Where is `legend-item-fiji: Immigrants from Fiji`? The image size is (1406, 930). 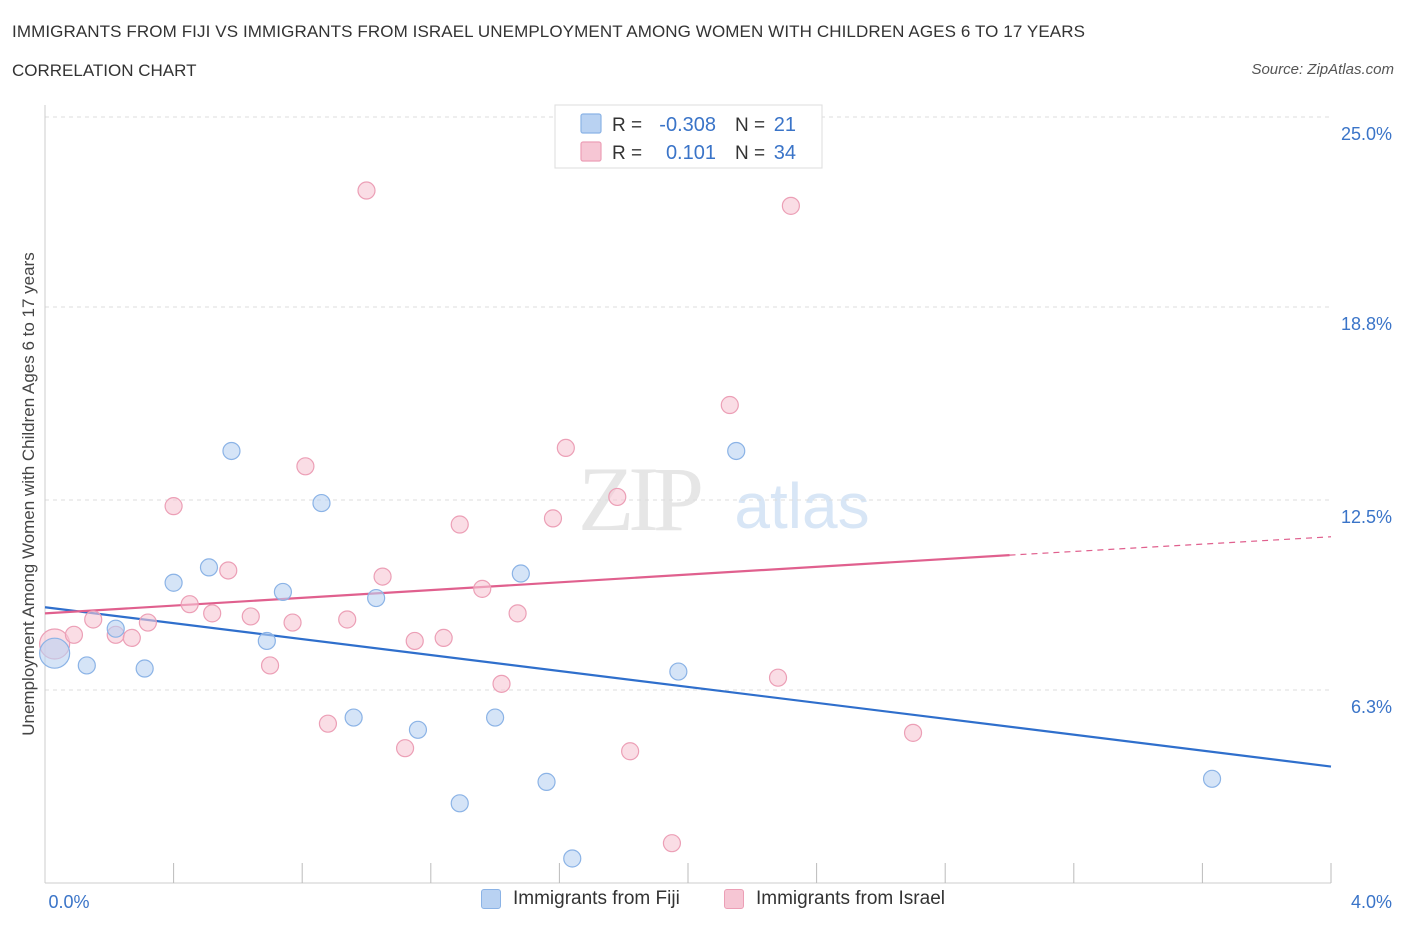 legend-item-fiji: Immigrants from Fiji is located at coordinates (580, 899).